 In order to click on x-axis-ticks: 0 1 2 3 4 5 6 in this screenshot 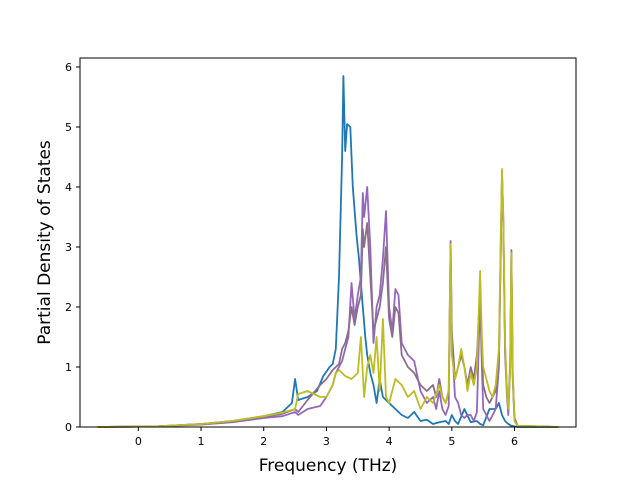, I will do `click(326, 437)`.